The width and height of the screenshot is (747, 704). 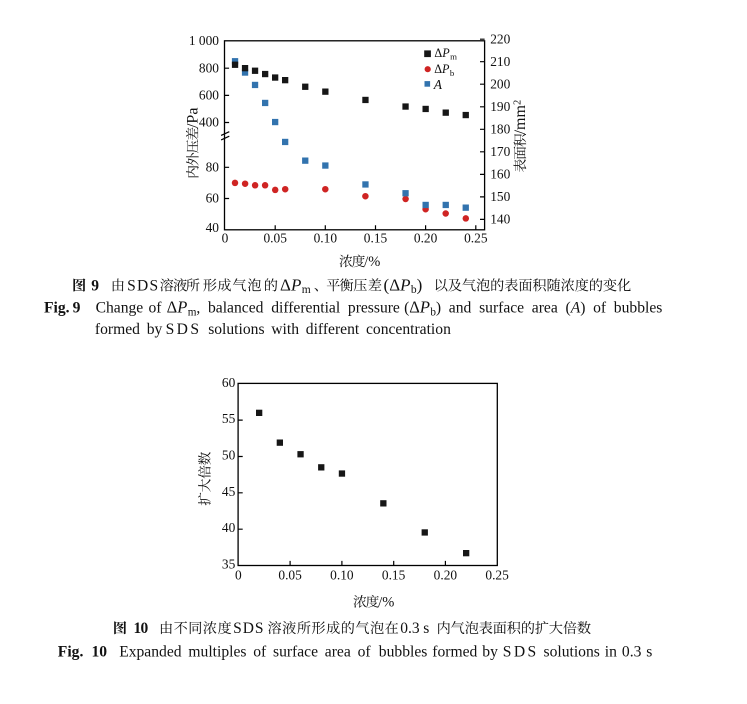 What do you see at coordinates (150, 651) in the screenshot?
I see `svg-text: Expanded` at bounding box center [150, 651].